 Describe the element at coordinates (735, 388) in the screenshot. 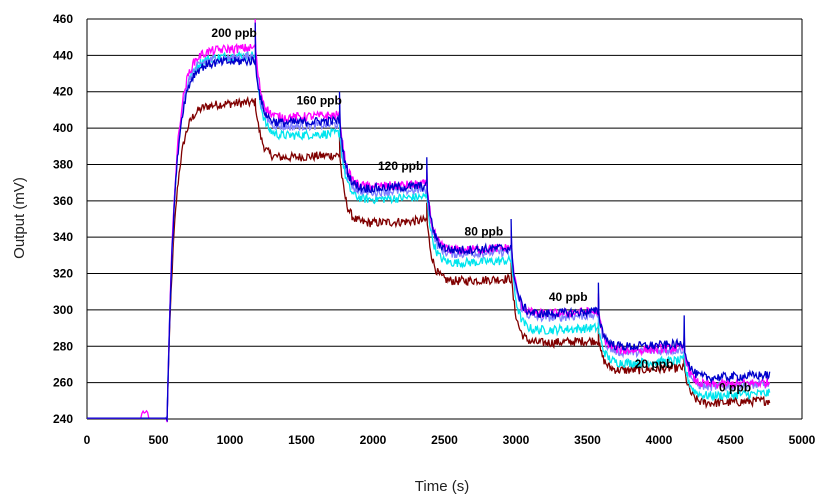

I see `step-annotation: 0 ppb` at that location.